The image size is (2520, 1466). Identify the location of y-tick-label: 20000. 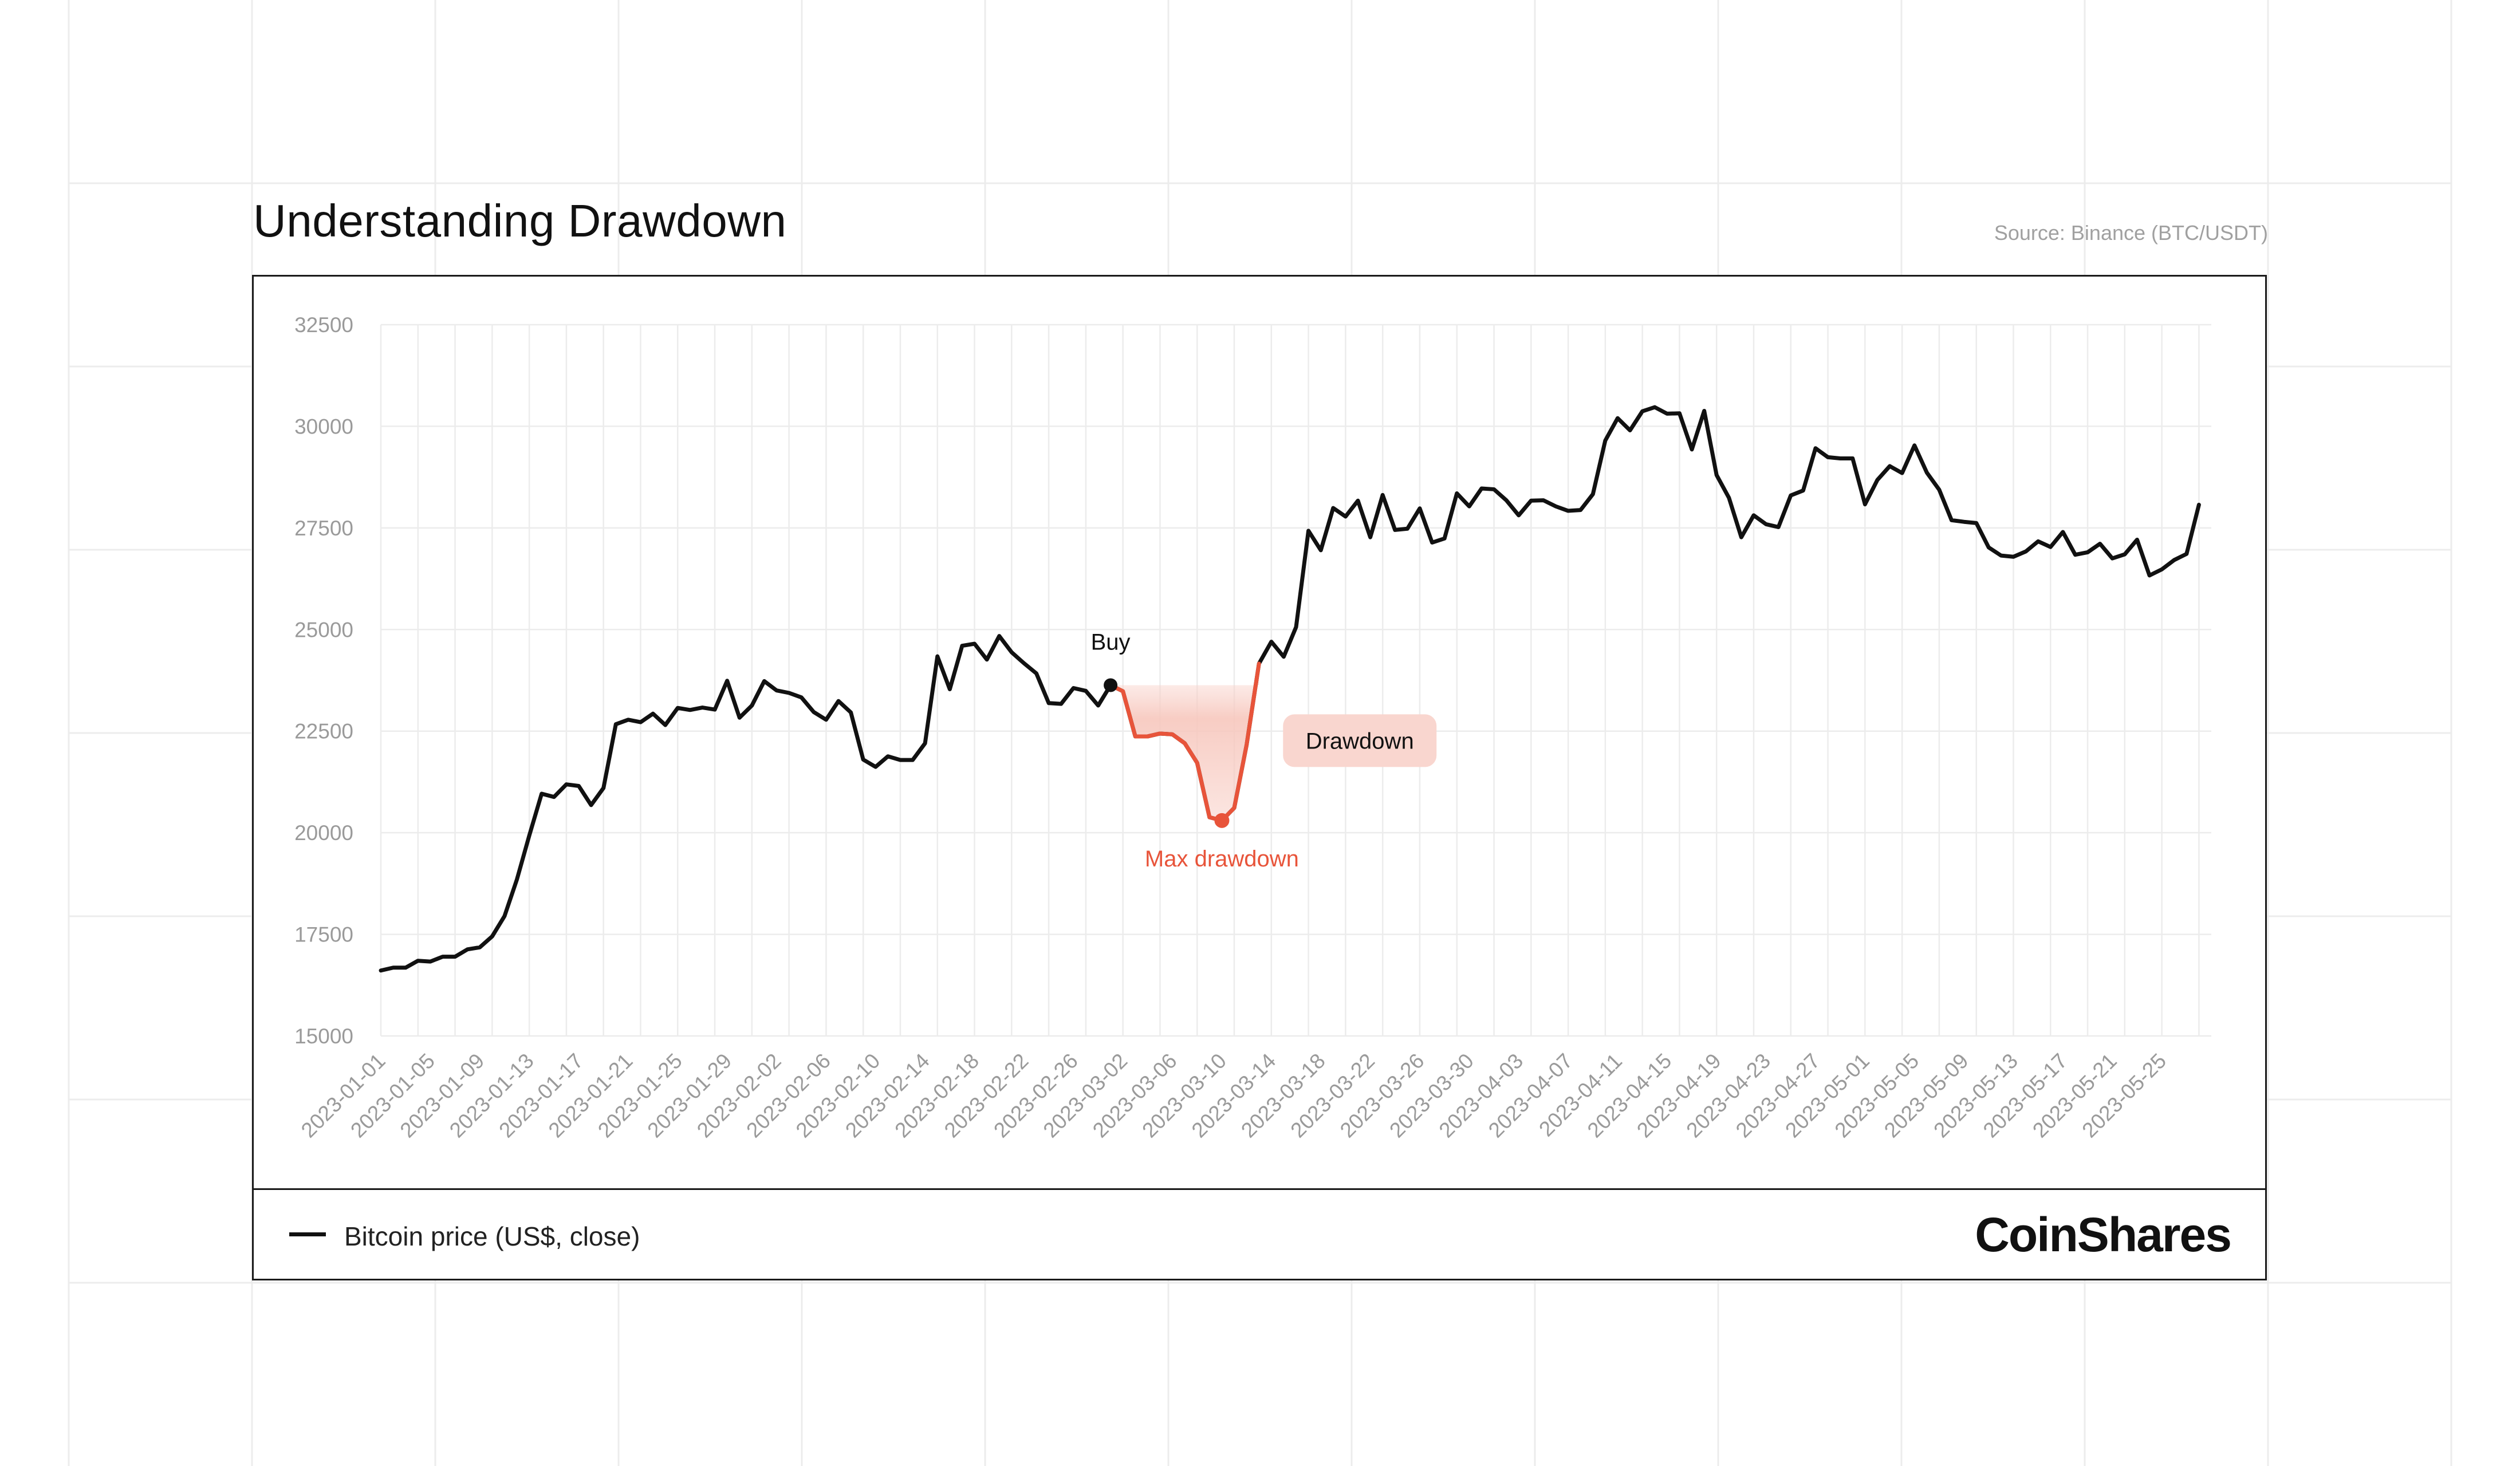
(324, 833).